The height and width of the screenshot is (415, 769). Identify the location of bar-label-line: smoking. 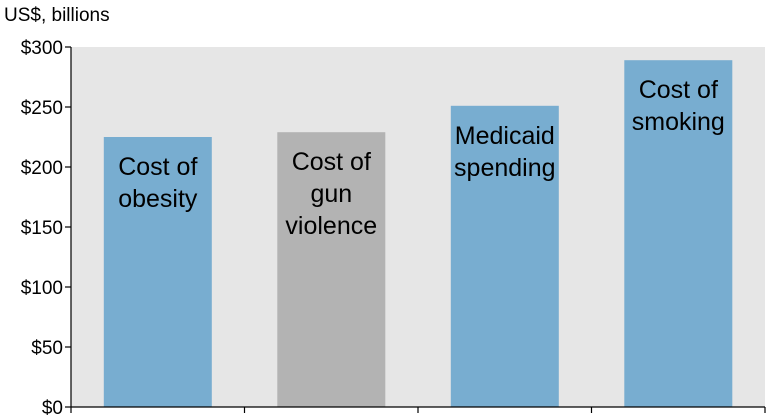
(678, 122).